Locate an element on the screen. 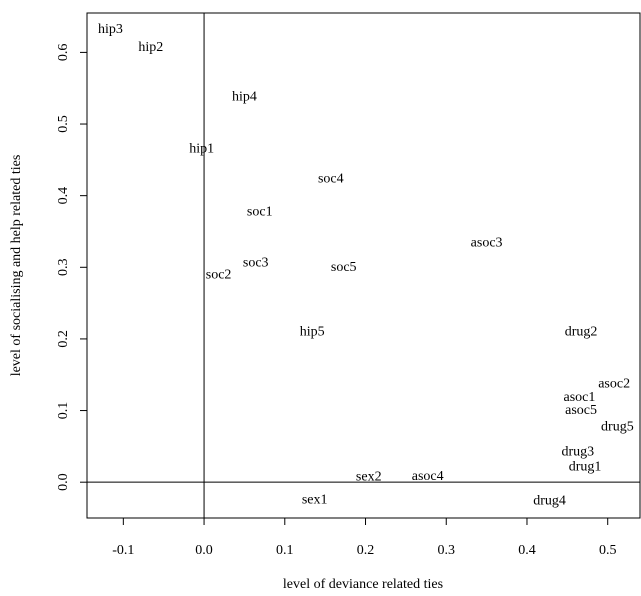  y-tick-label: 0.6 is located at coordinates (63, 53).